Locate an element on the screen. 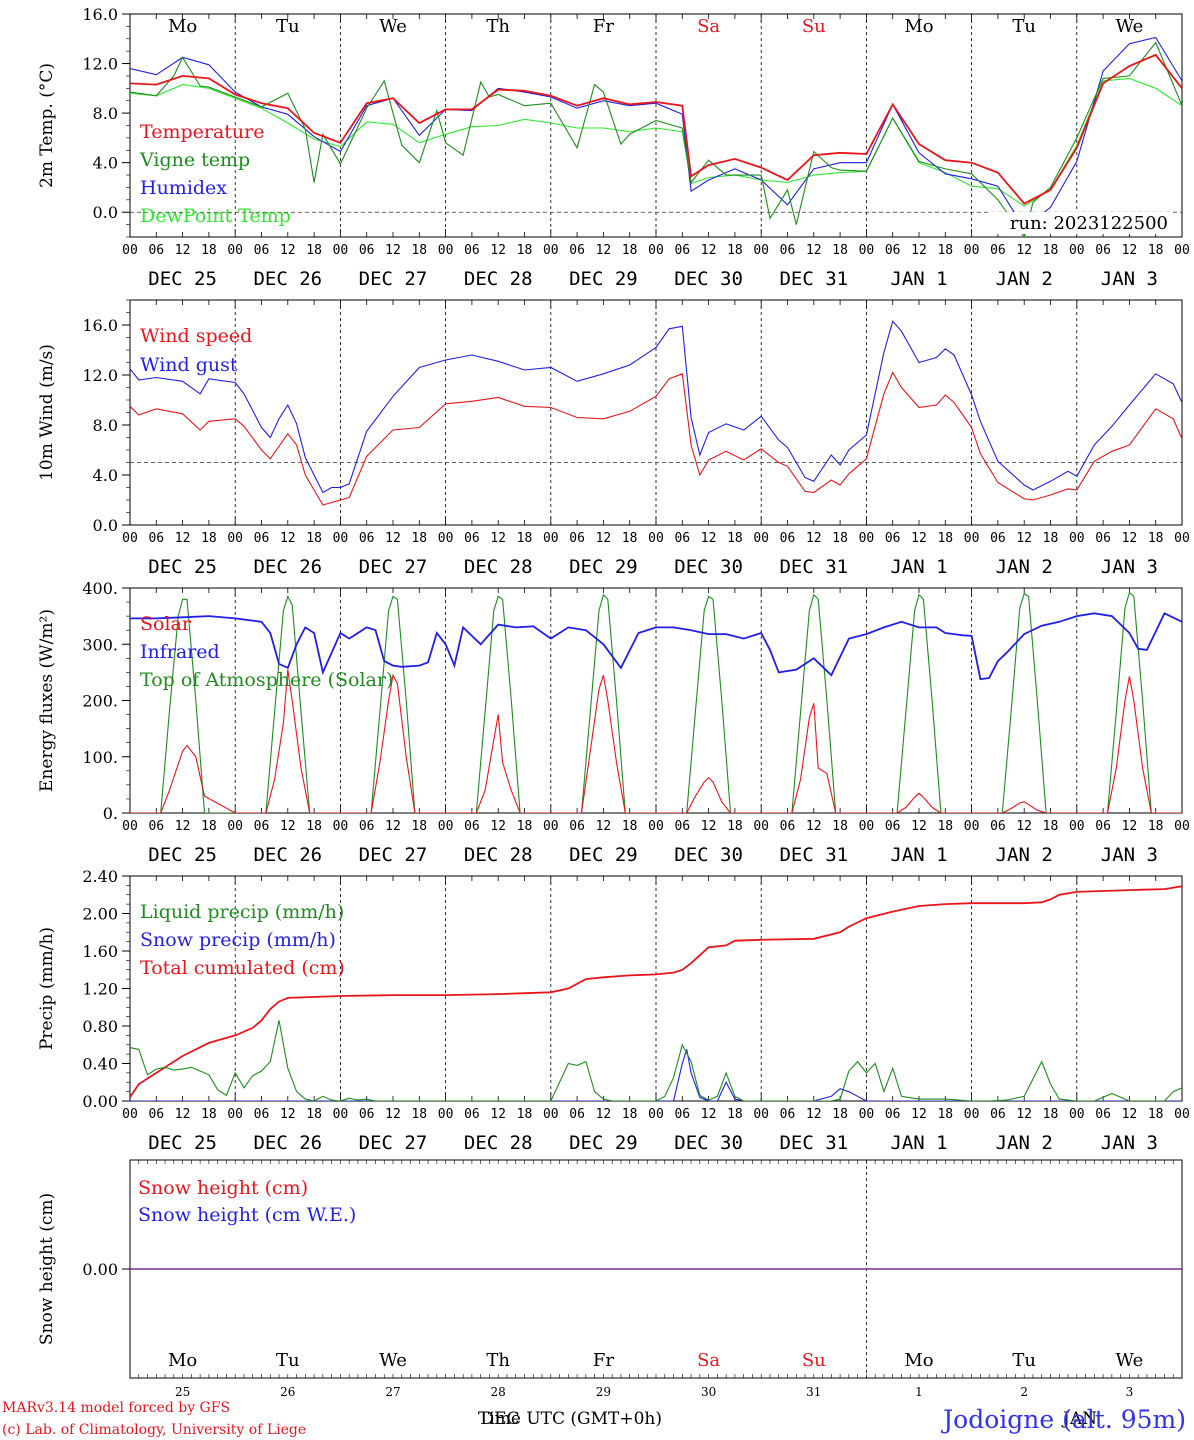  plot-frame is located at coordinates (656, 412).